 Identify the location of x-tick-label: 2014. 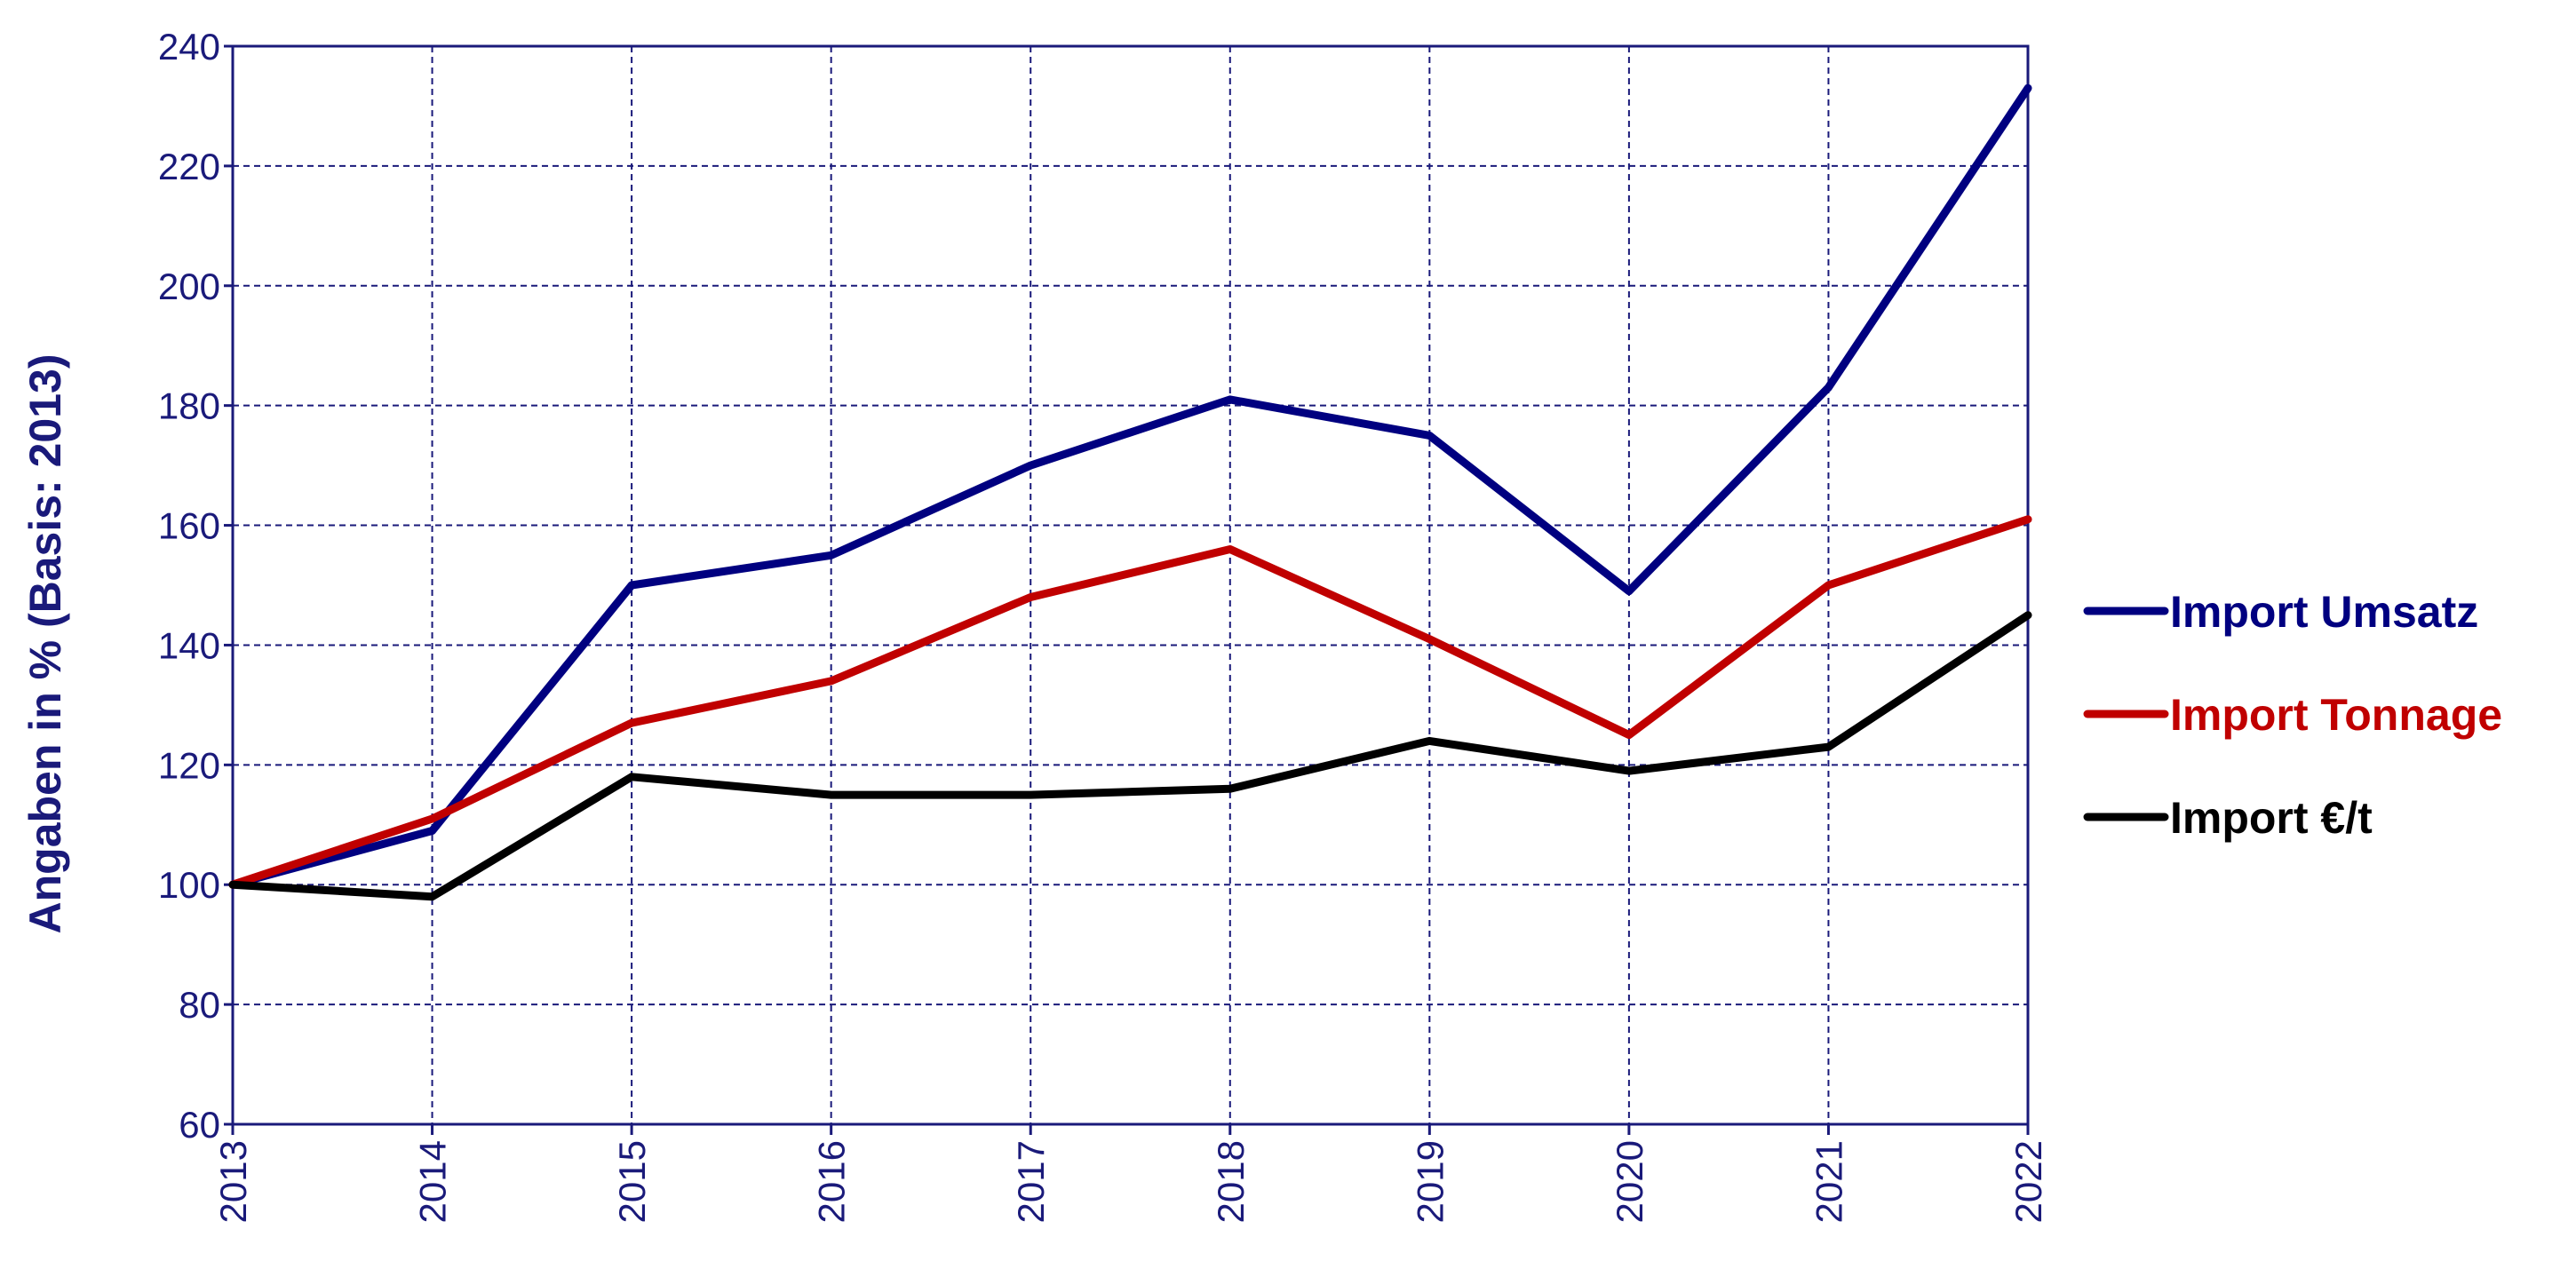
(433, 1181).